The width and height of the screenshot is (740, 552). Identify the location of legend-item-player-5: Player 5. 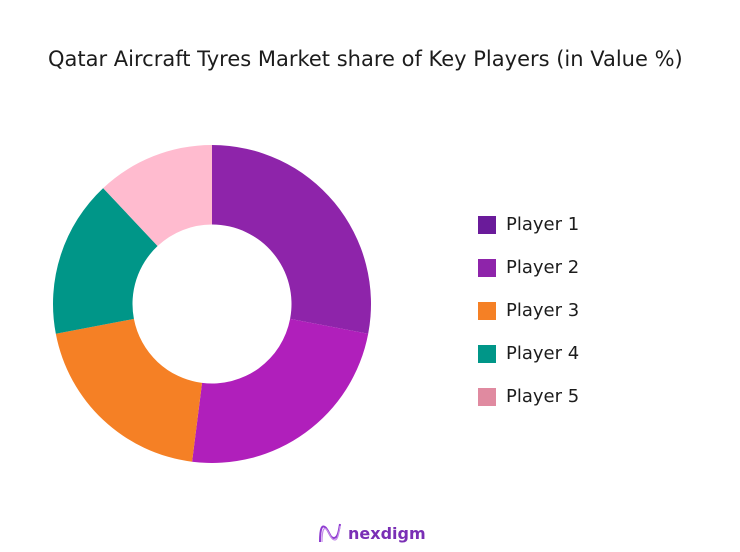
(528, 396).